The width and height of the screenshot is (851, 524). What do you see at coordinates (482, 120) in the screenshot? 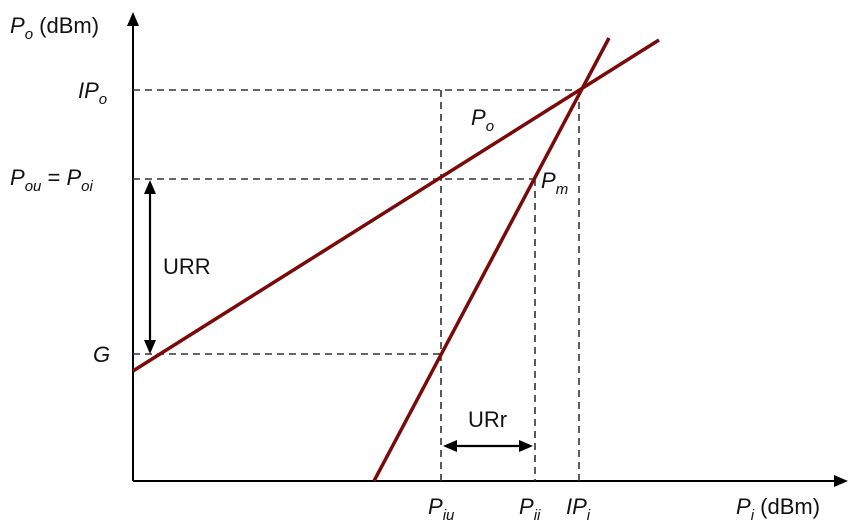
I see `po-curve-label: Po` at bounding box center [482, 120].